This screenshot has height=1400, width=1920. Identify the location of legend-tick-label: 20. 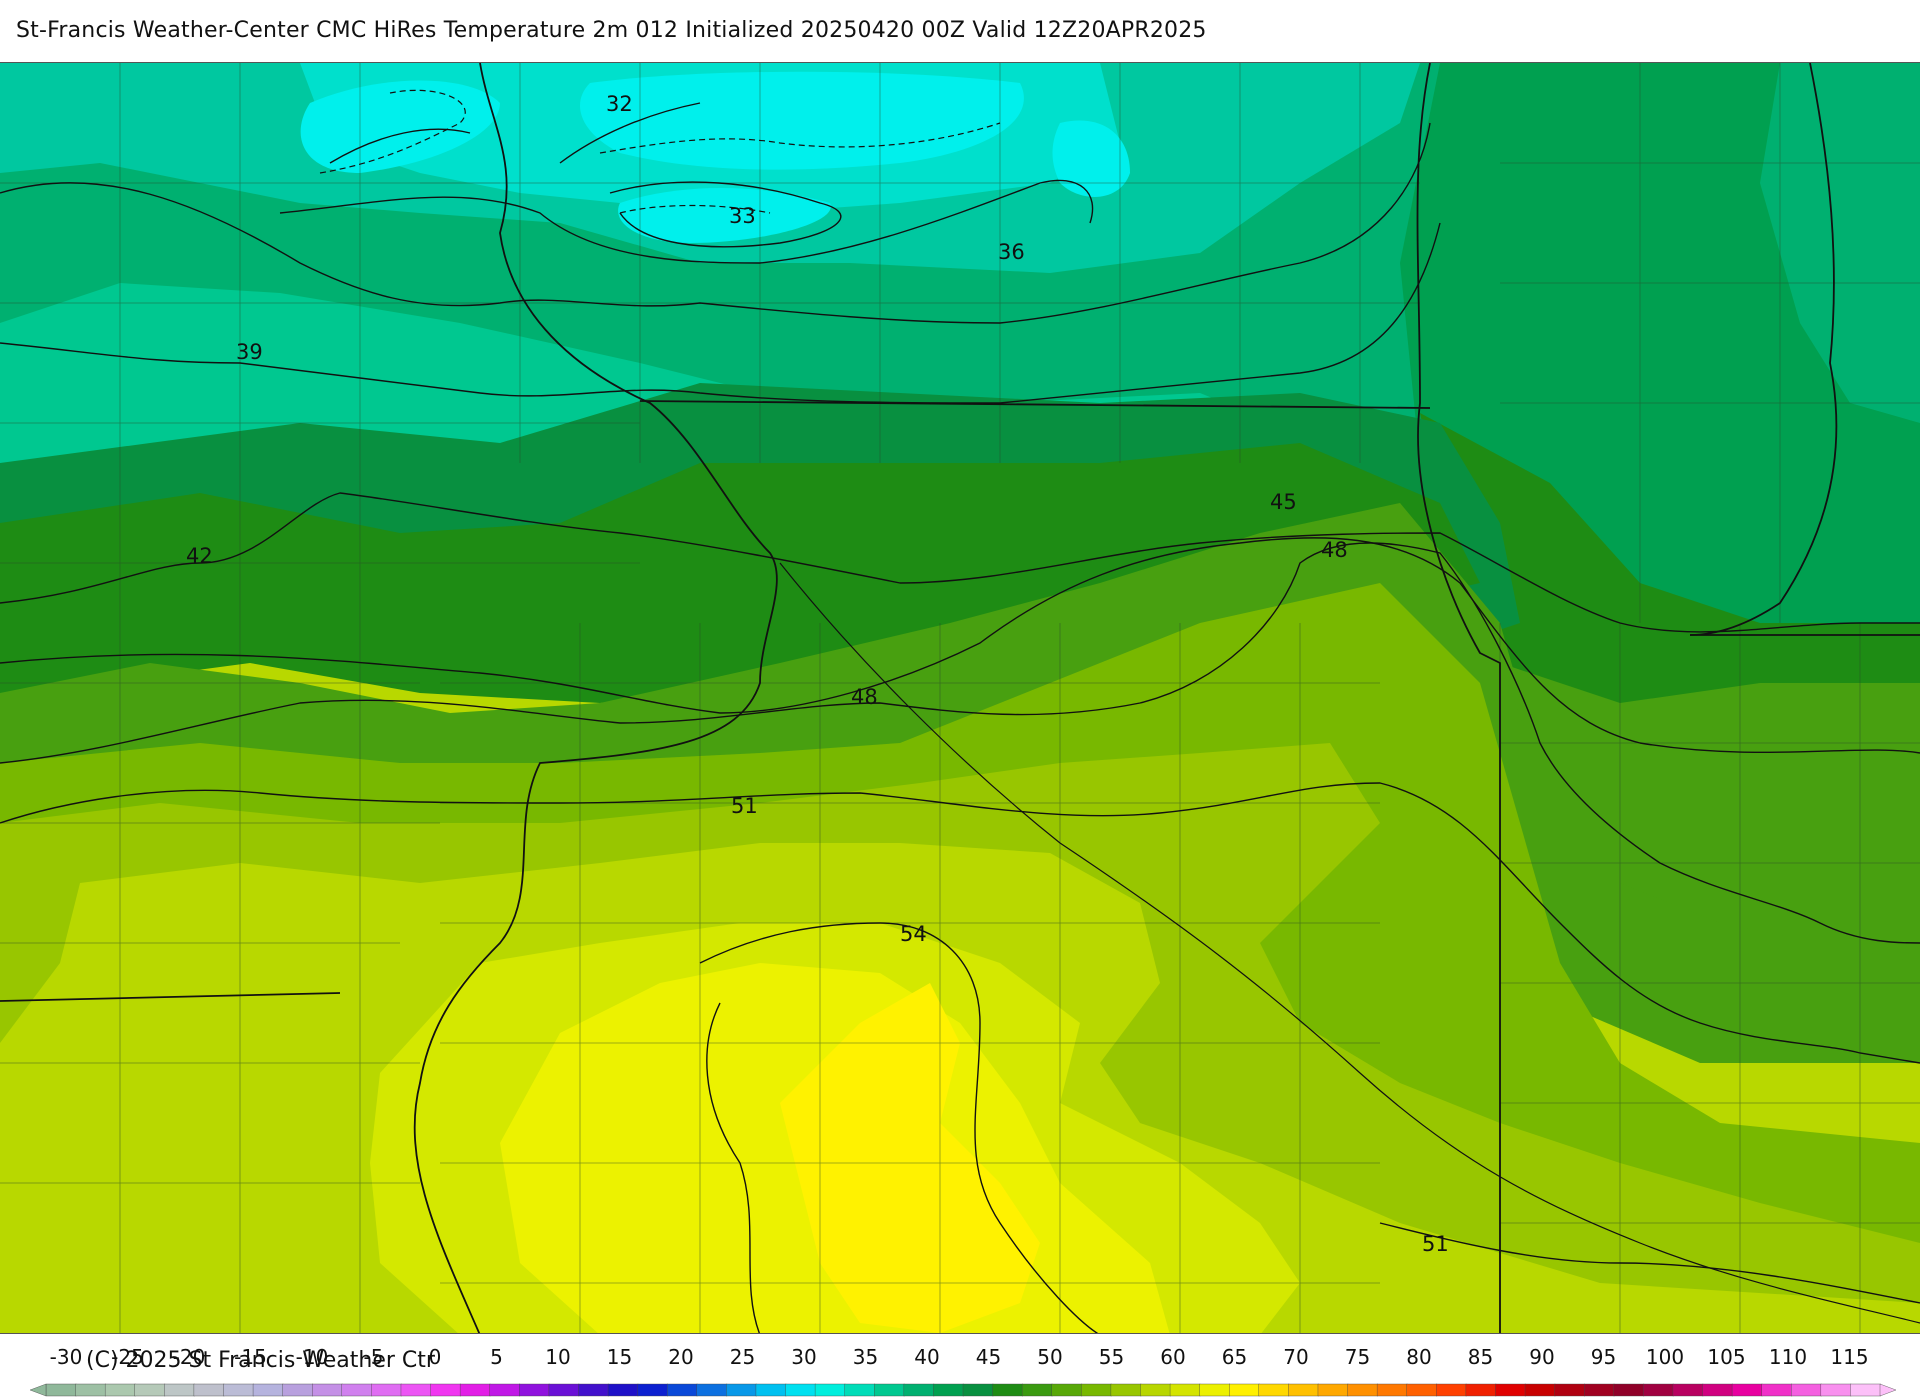
(680, 1357).